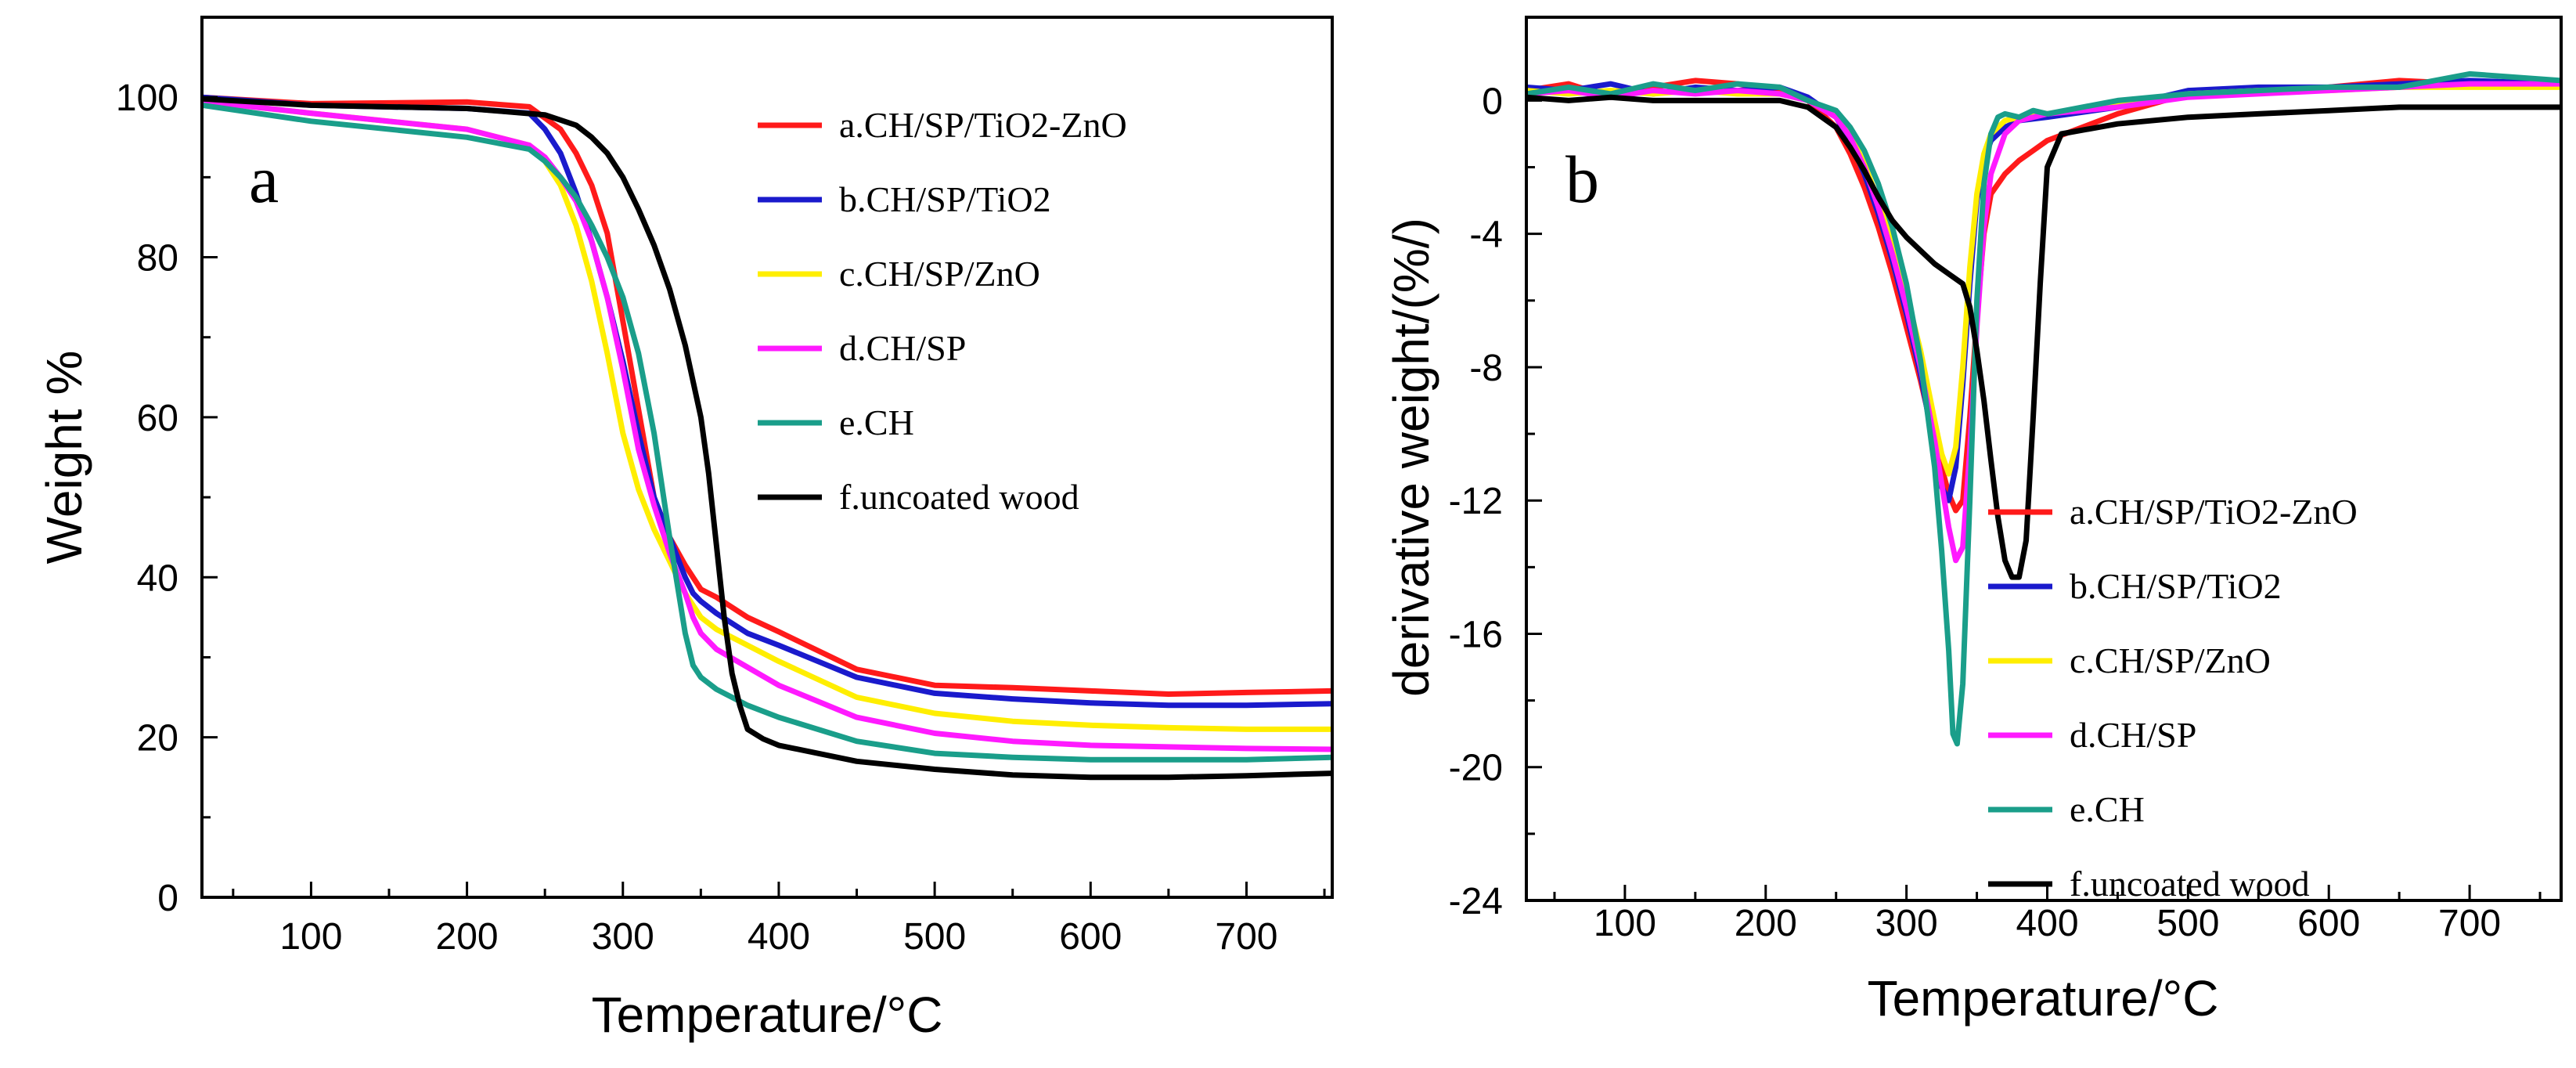 The image size is (2576, 1068). I want to click on y-tick-label: 60, so click(157, 419).